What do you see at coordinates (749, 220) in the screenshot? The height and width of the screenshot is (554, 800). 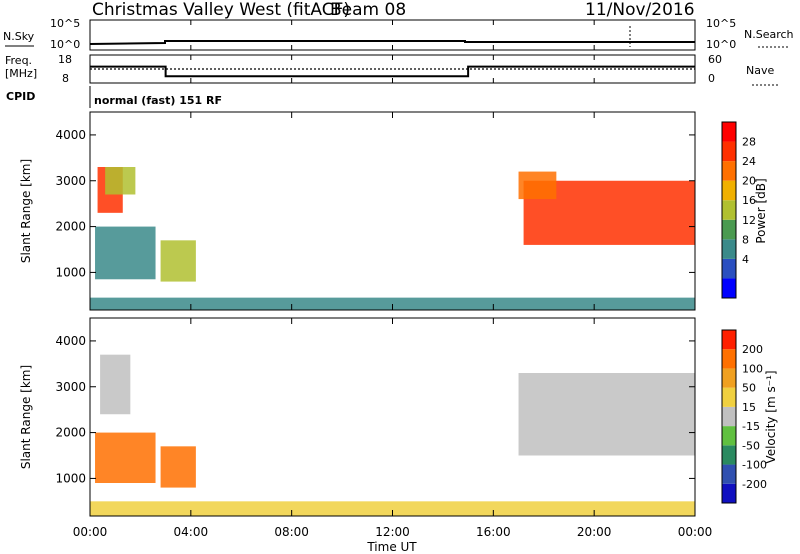 I see `colorbar-tick-label: 12` at bounding box center [749, 220].